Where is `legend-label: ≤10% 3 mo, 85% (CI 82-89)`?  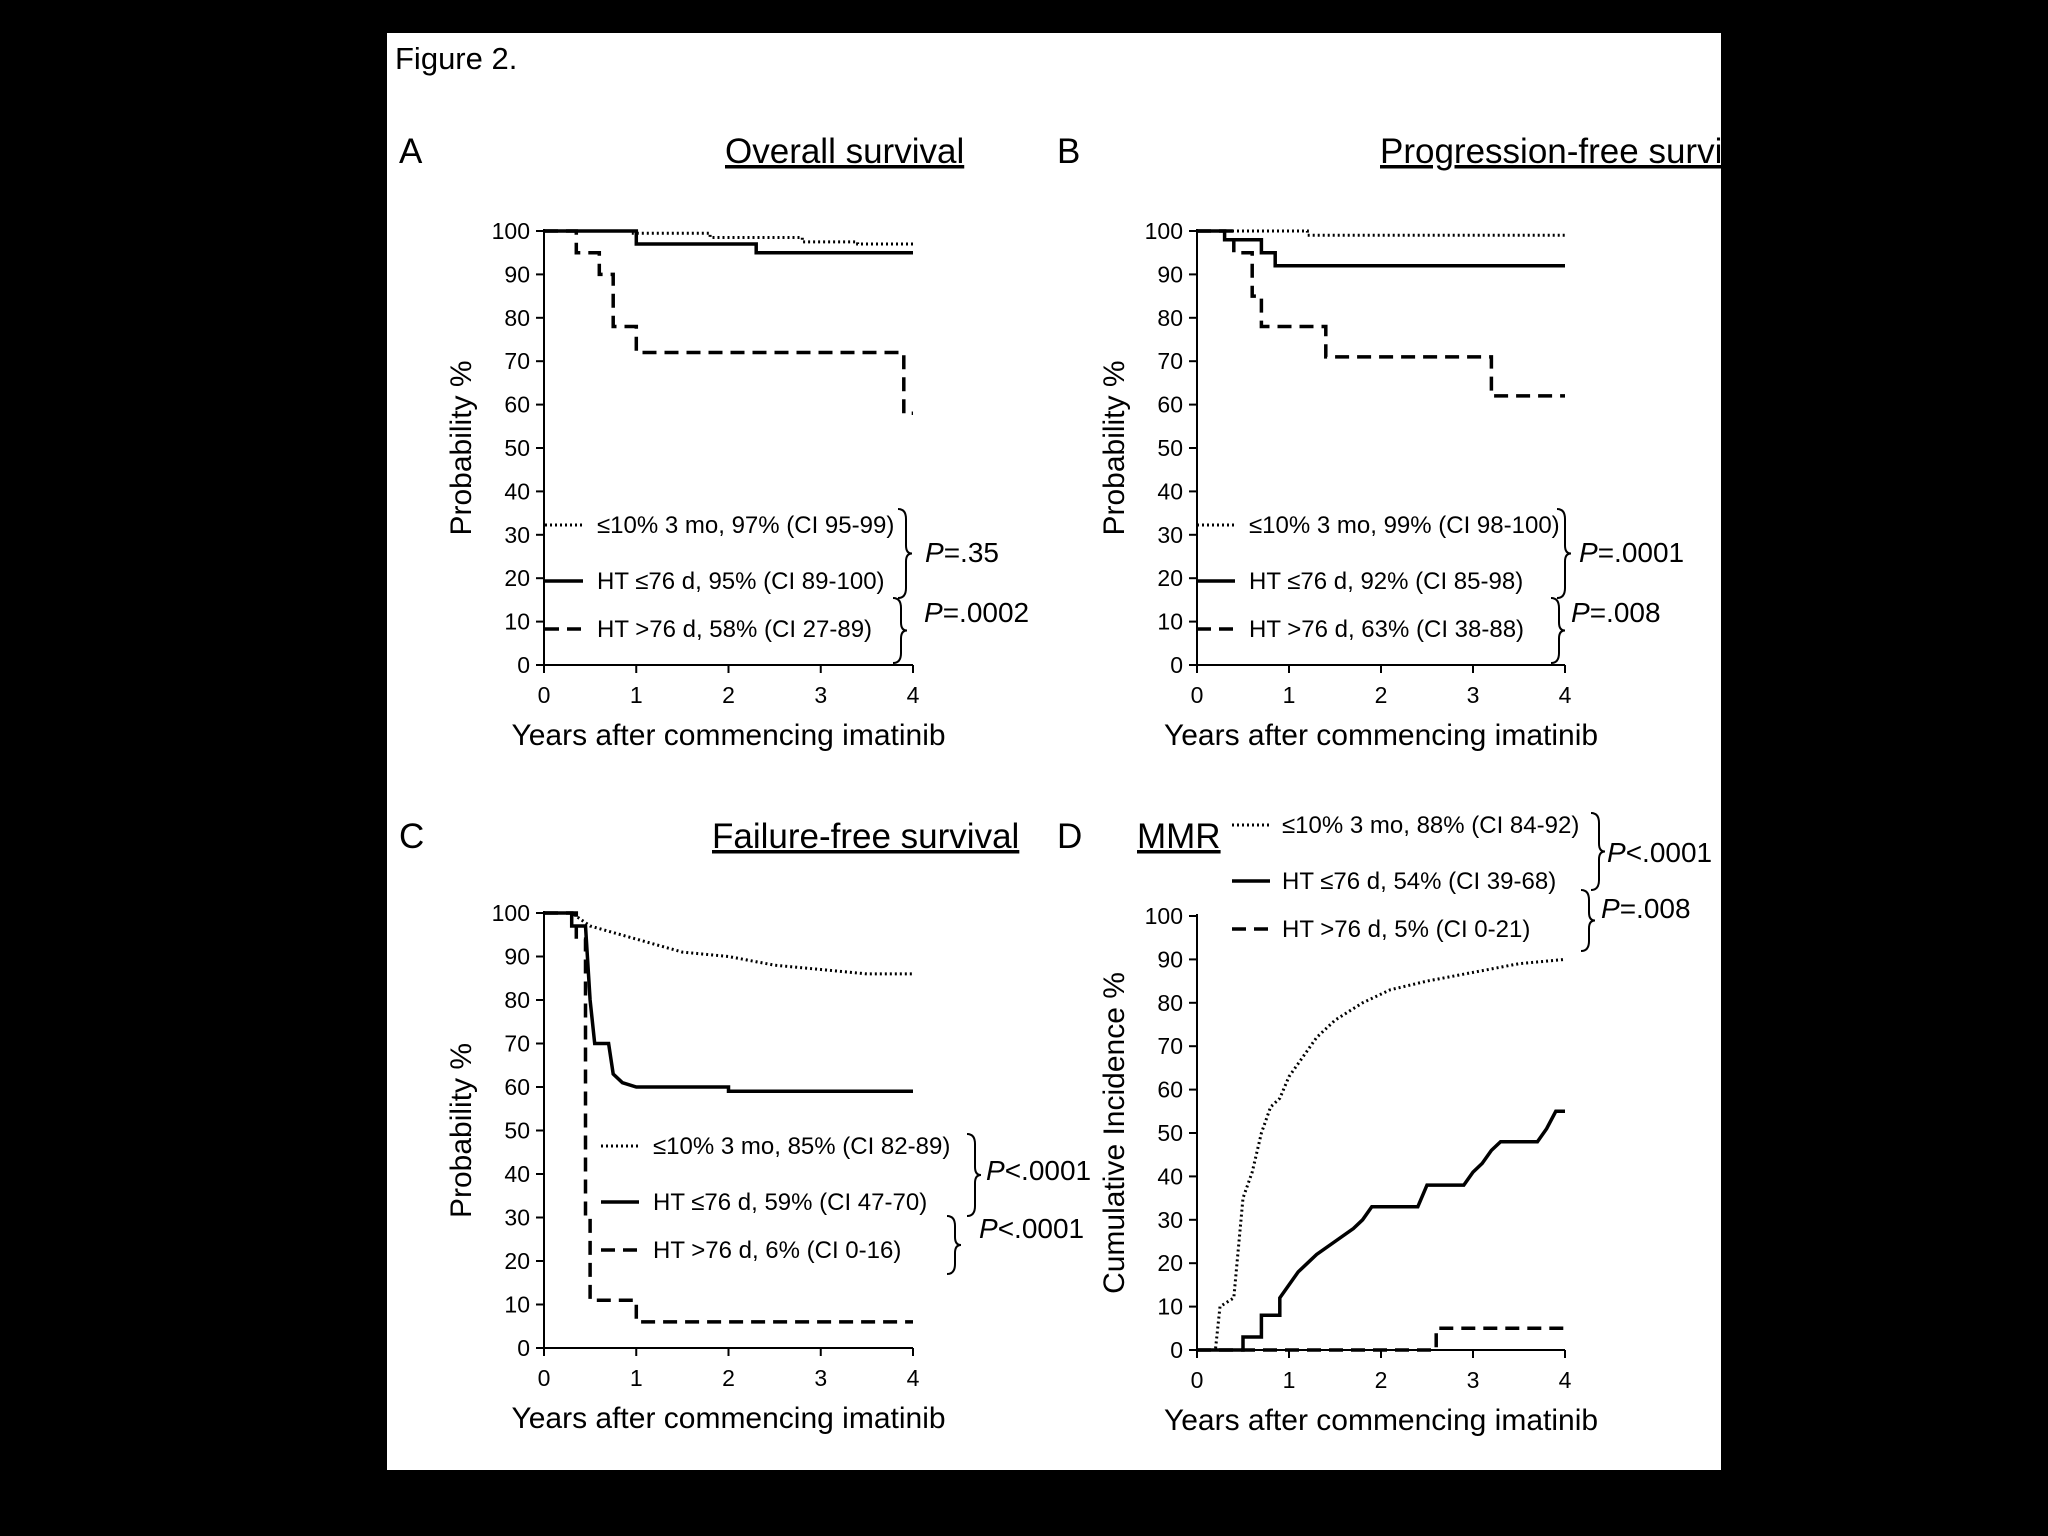
legend-label: ≤10% 3 mo, 85% (CI 82-89) is located at coordinates (801, 1146).